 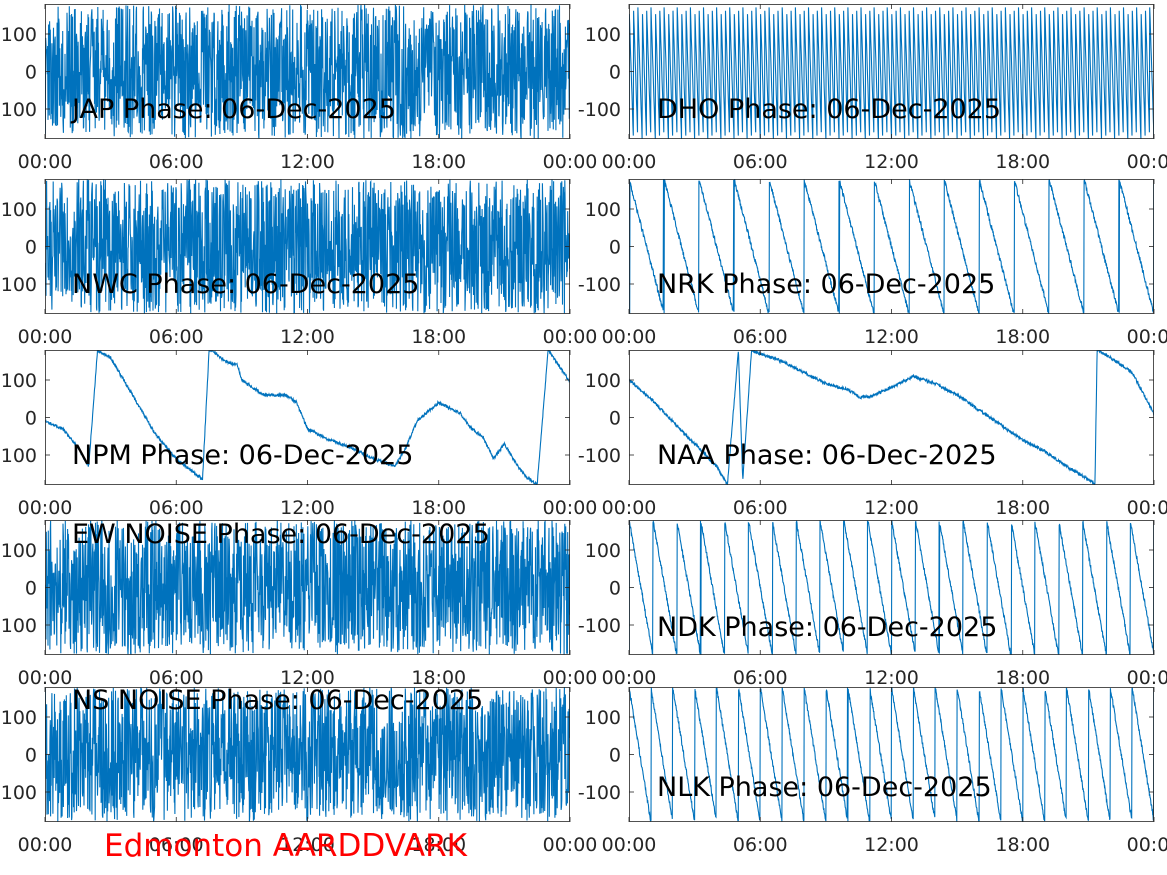 I want to click on panel-title: JAP Phase: 06-Dec-2025, so click(x=233, y=109).